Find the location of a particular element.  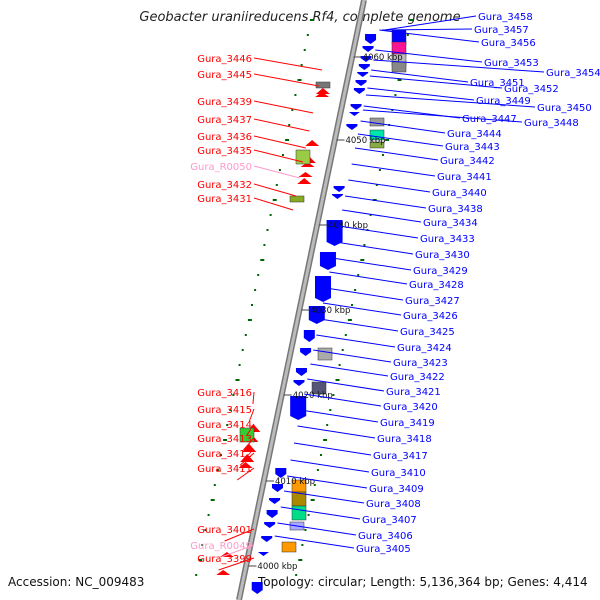

right-gene-label: Gura_3419 is located at coordinates (407, 423).